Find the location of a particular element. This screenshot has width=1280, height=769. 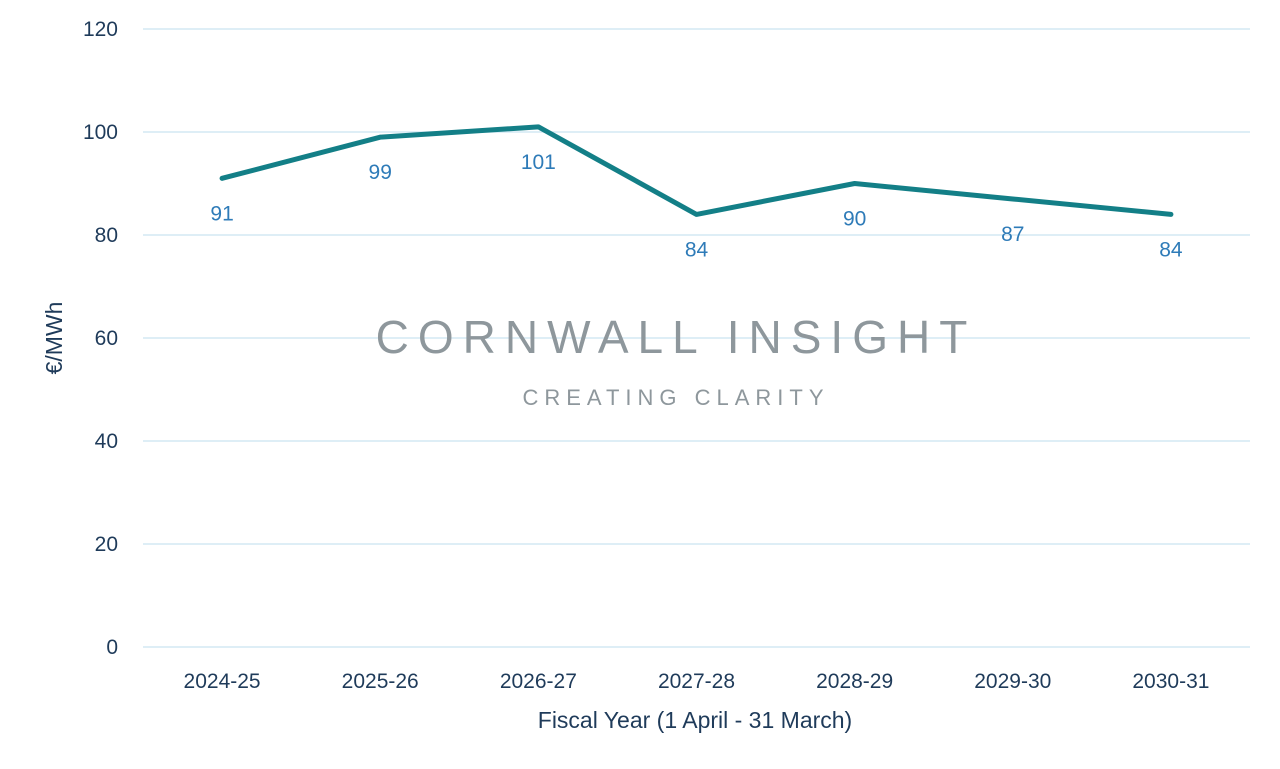

data-label: 101 is located at coordinates (538, 162).